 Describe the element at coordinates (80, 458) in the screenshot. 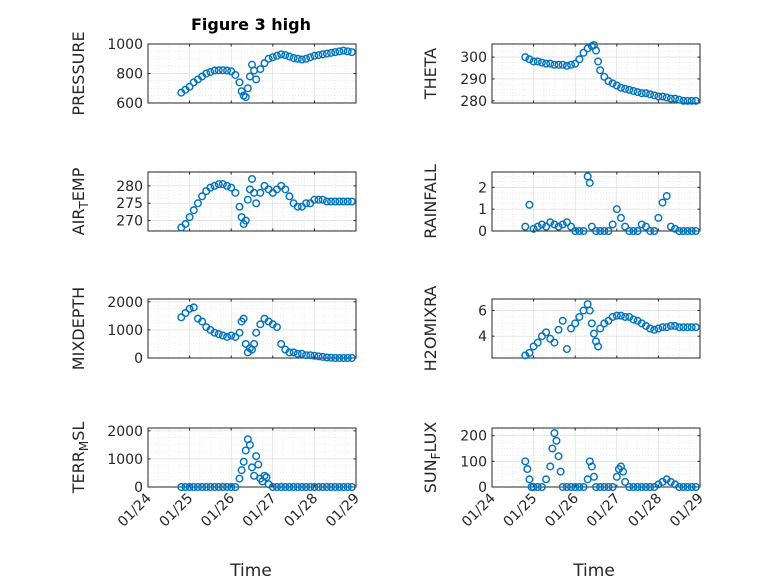

I see `y-axis-label: TERRMSL` at that location.